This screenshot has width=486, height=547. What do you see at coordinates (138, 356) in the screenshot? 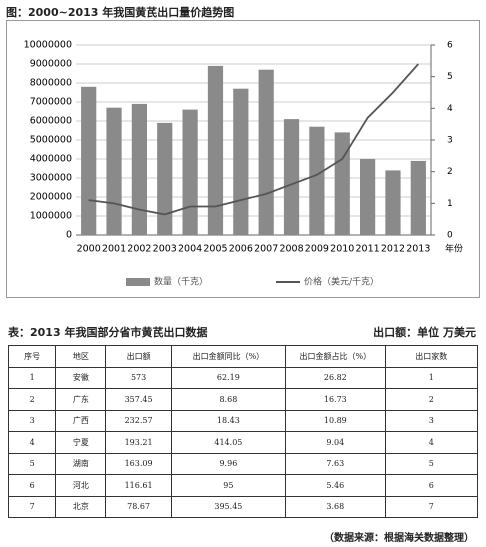
I see `header-cell: 出口额` at bounding box center [138, 356].